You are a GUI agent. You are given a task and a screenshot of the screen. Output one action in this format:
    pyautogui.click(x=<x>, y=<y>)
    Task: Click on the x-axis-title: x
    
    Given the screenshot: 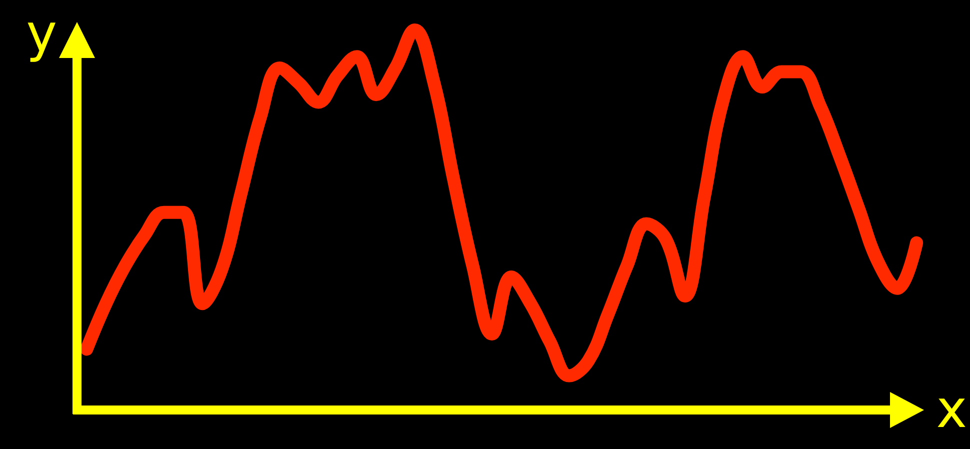 What is the action you would take?
    pyautogui.click(x=952, y=410)
    